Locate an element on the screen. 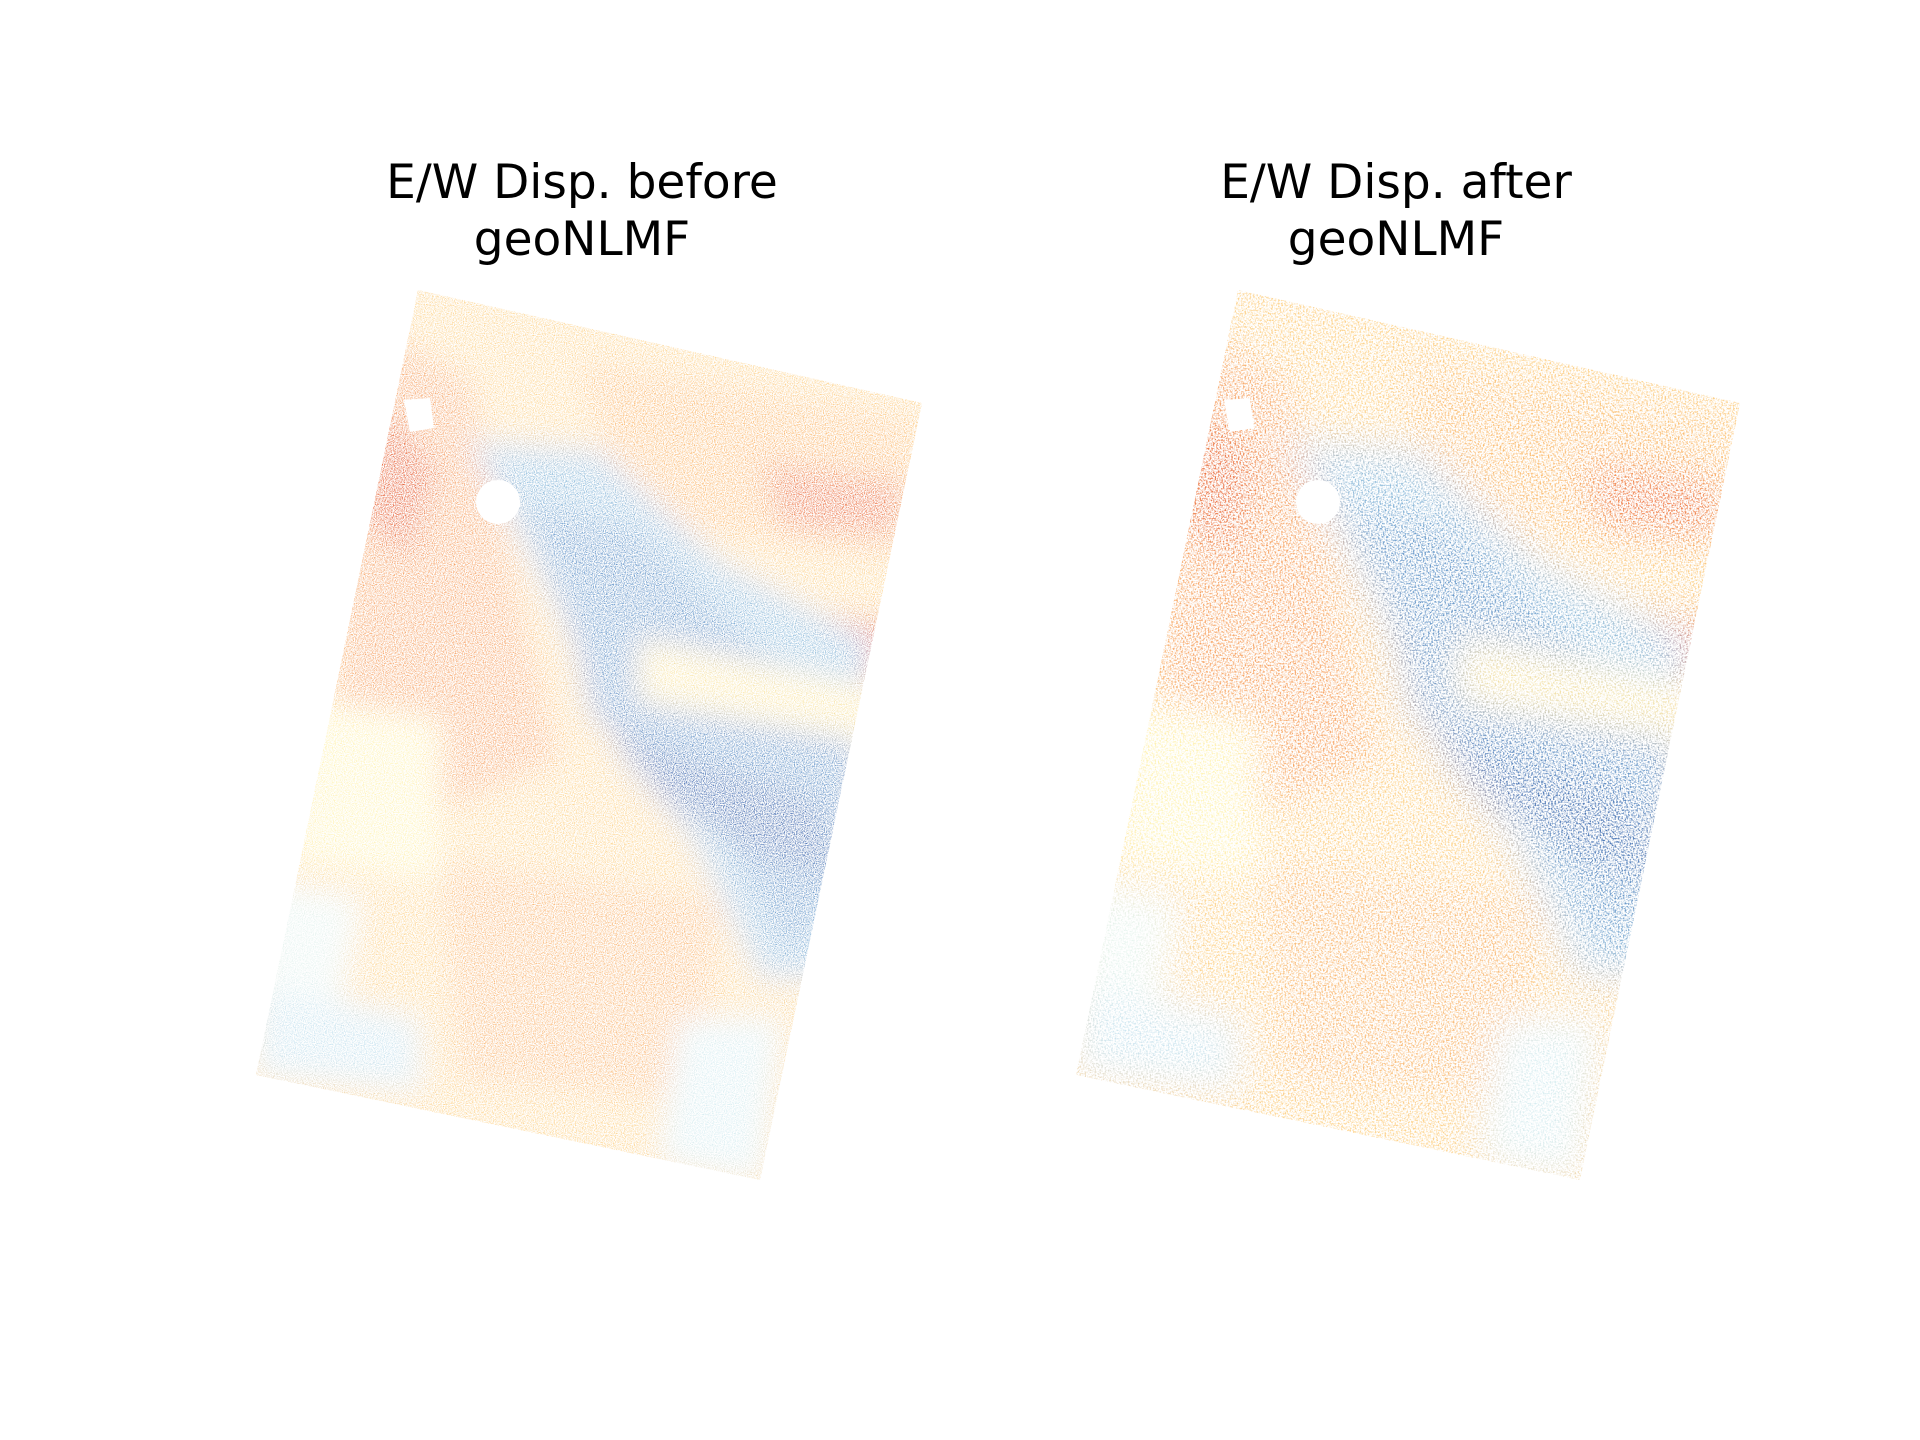 The height and width of the screenshot is (1440, 1920). data-gap-circle-before is located at coordinates (498, 502).